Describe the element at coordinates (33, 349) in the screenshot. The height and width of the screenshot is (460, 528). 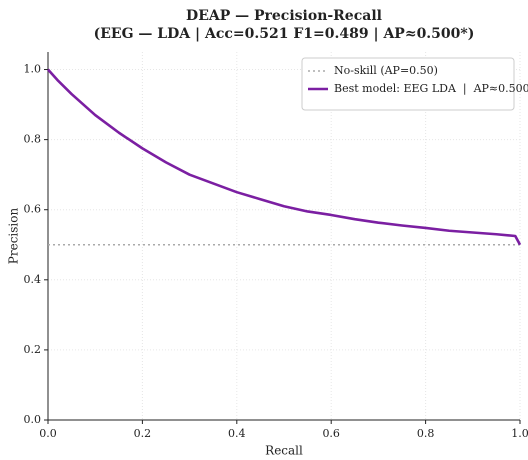
I see `y-tick-label: 0.2` at that location.